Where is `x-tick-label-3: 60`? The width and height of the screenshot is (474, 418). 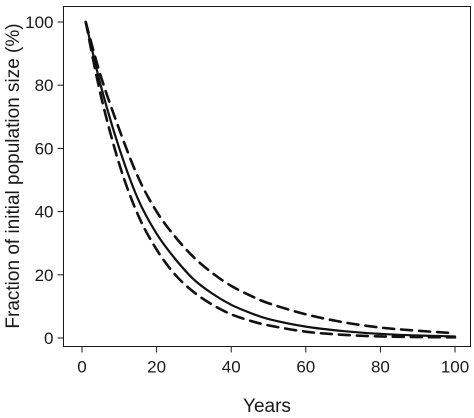 x-tick-label-3: 60 is located at coordinates (305, 367).